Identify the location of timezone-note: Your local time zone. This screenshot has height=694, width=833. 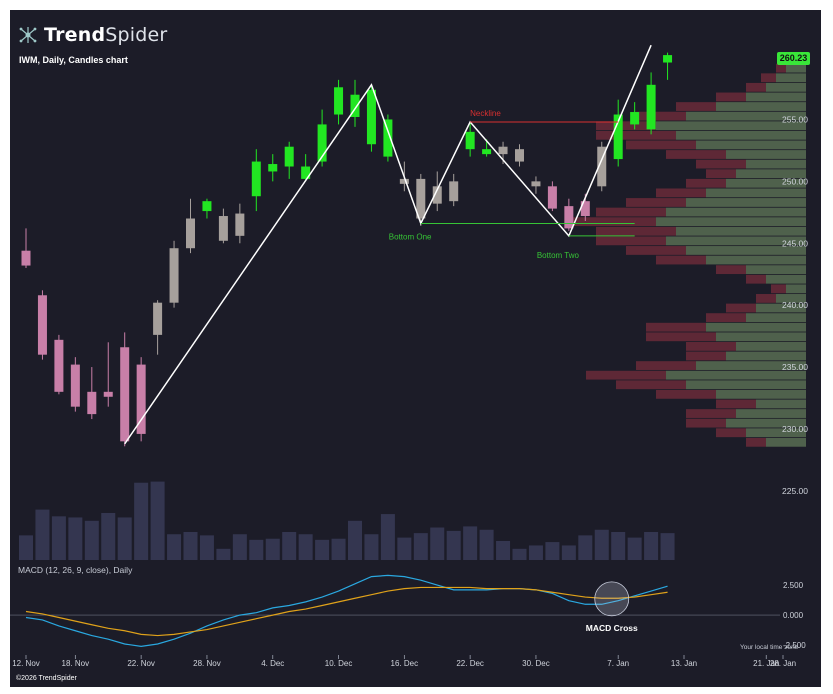
(769, 647).